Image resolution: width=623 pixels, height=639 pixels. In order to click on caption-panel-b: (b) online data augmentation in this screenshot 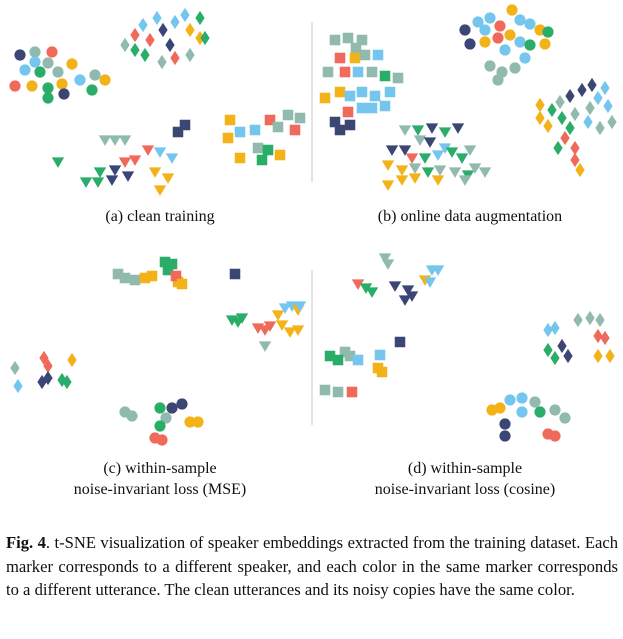, I will do `click(470, 216)`.